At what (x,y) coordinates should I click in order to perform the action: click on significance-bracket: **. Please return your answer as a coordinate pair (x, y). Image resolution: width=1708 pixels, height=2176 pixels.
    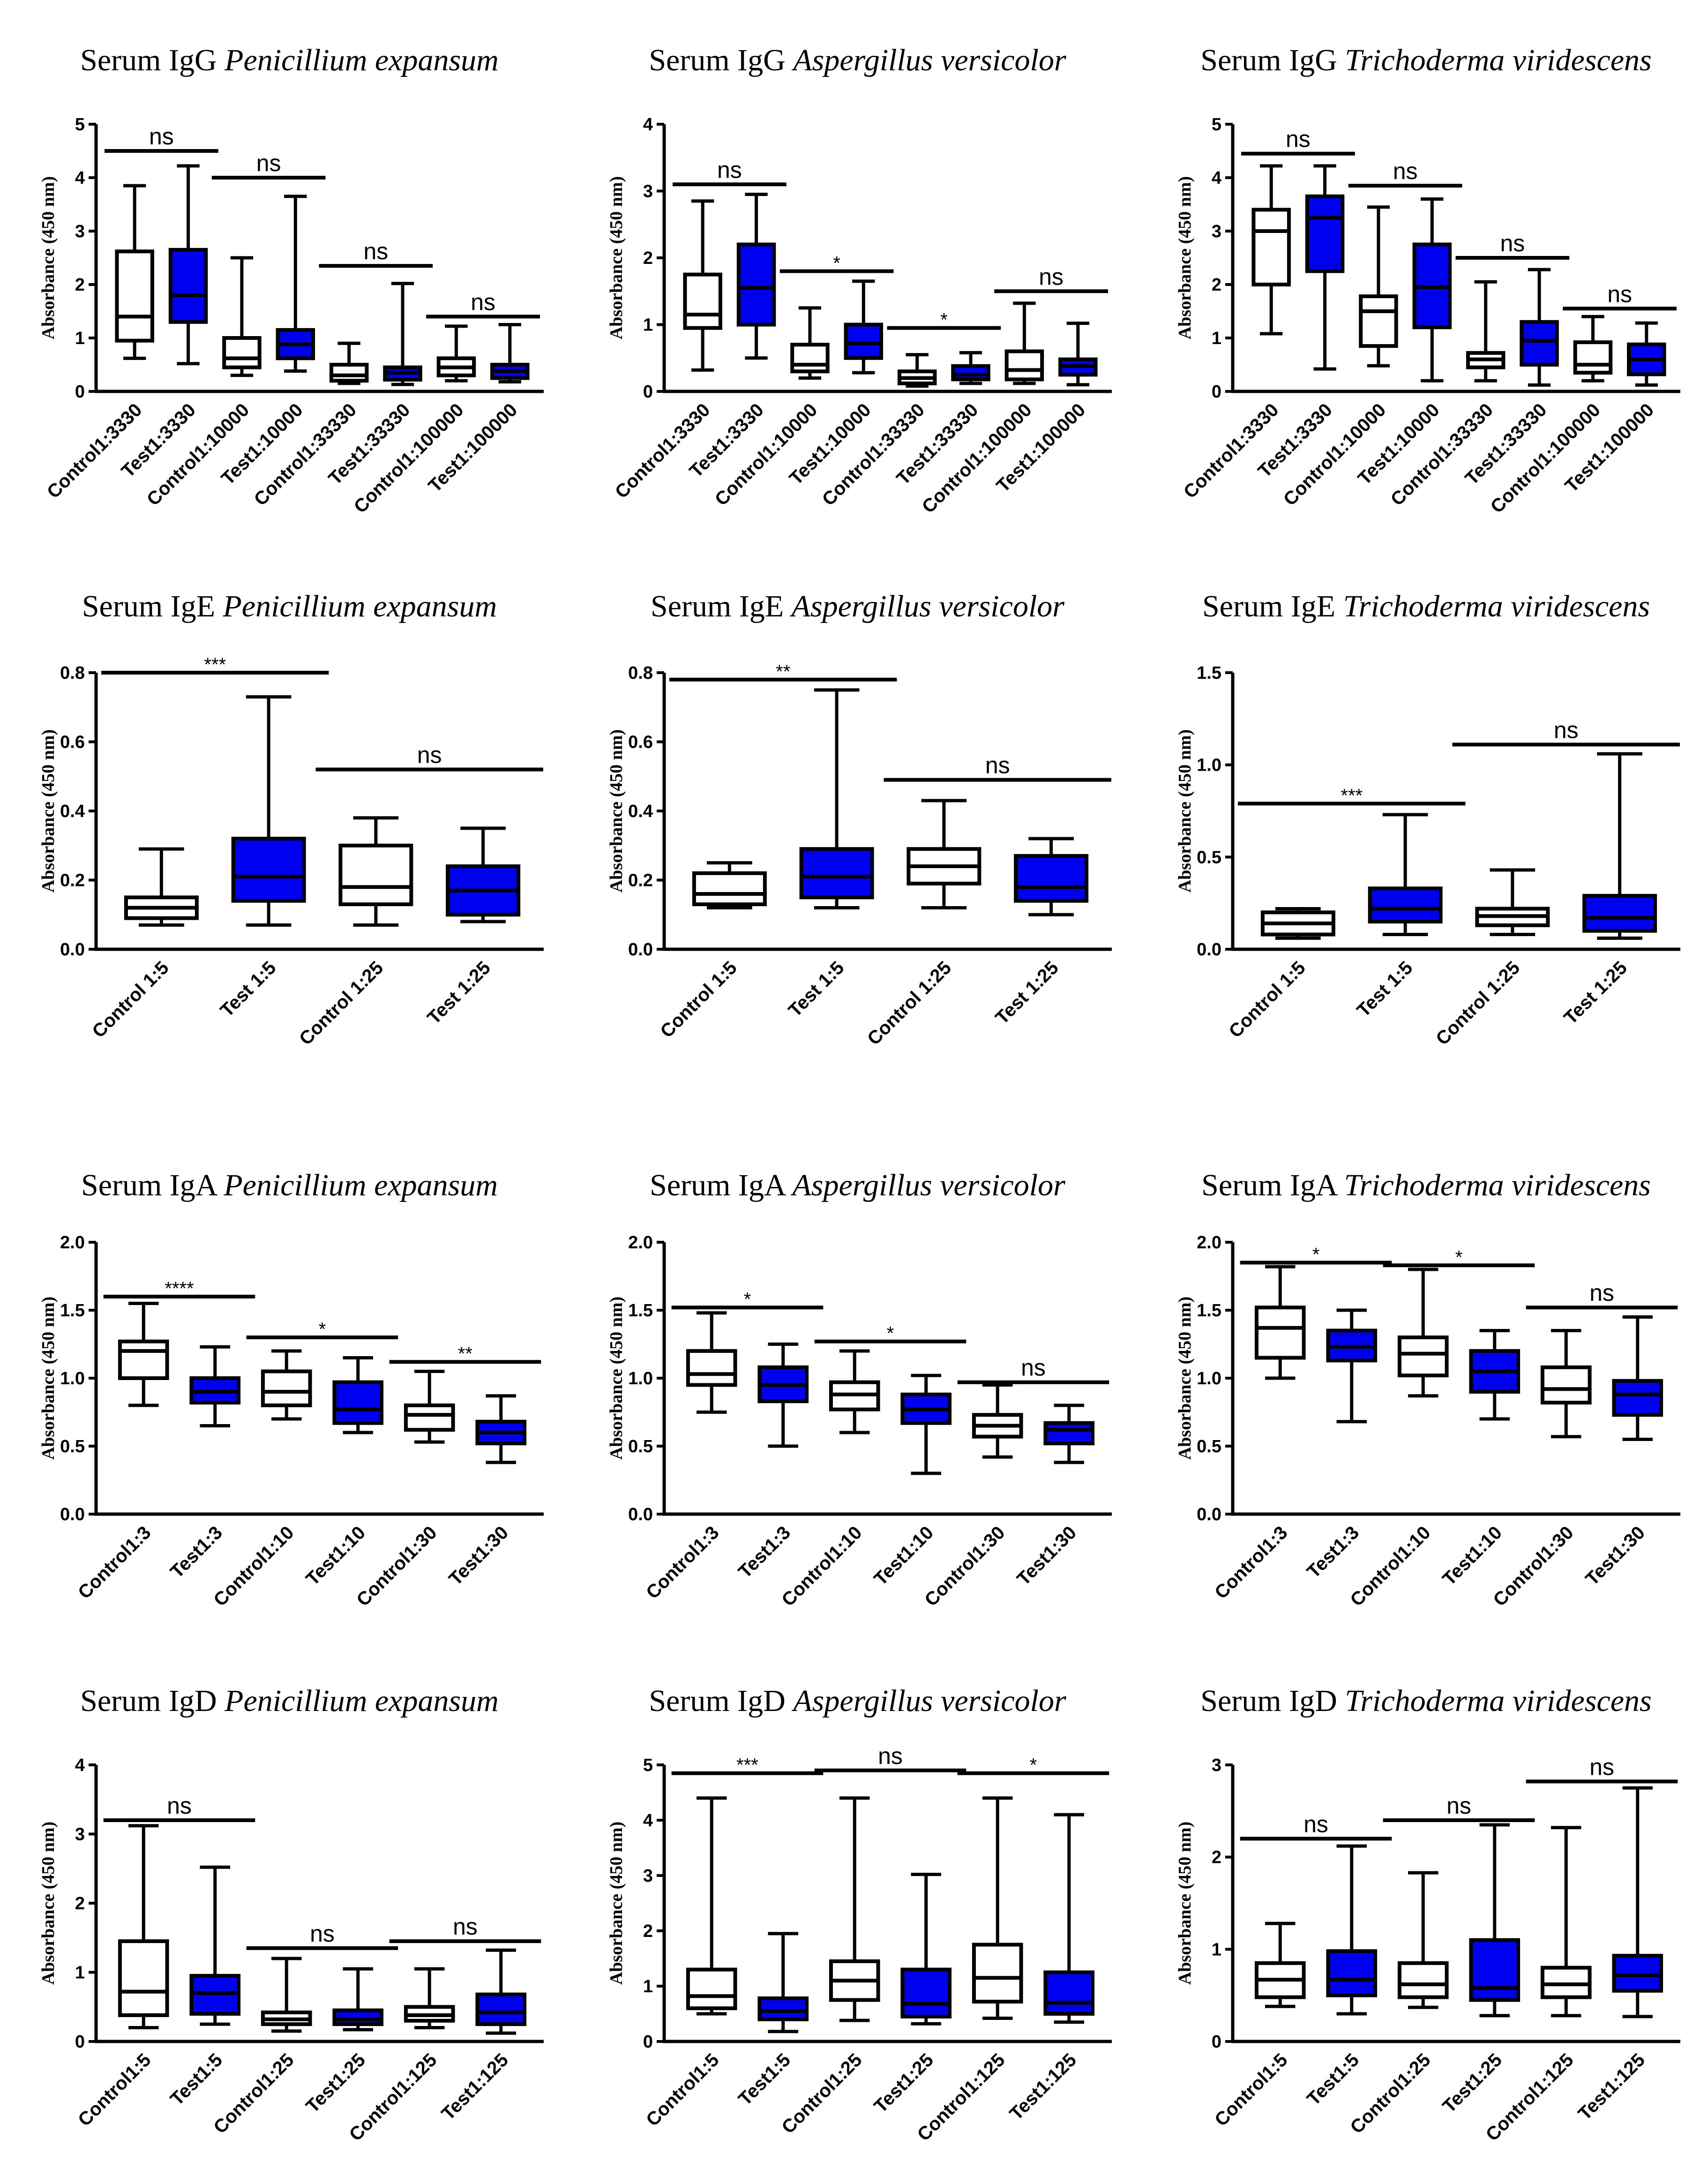
    Looking at the image, I should click on (783, 671).